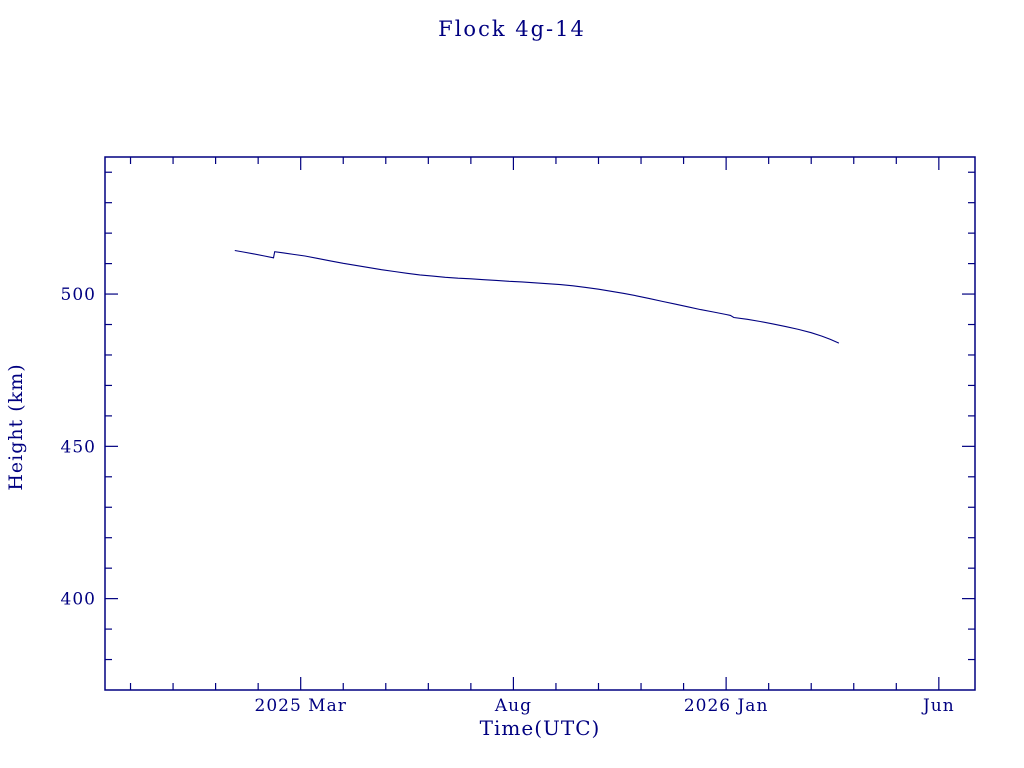 Image resolution: width=1024 pixels, height=768 pixels. I want to click on x-tick-label: 2025 Mar, so click(301, 706).